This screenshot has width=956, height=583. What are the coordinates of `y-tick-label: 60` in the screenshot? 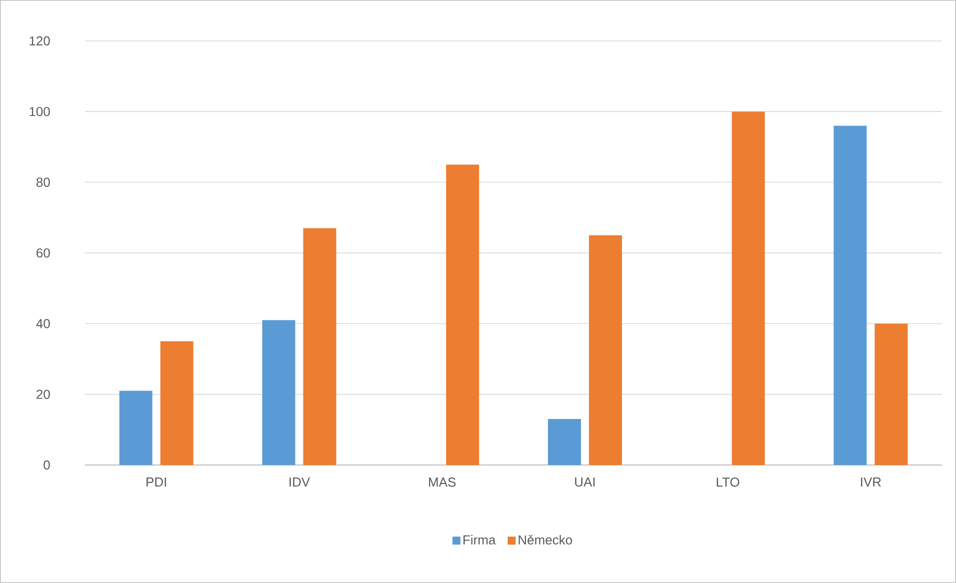 It's located at (43, 253).